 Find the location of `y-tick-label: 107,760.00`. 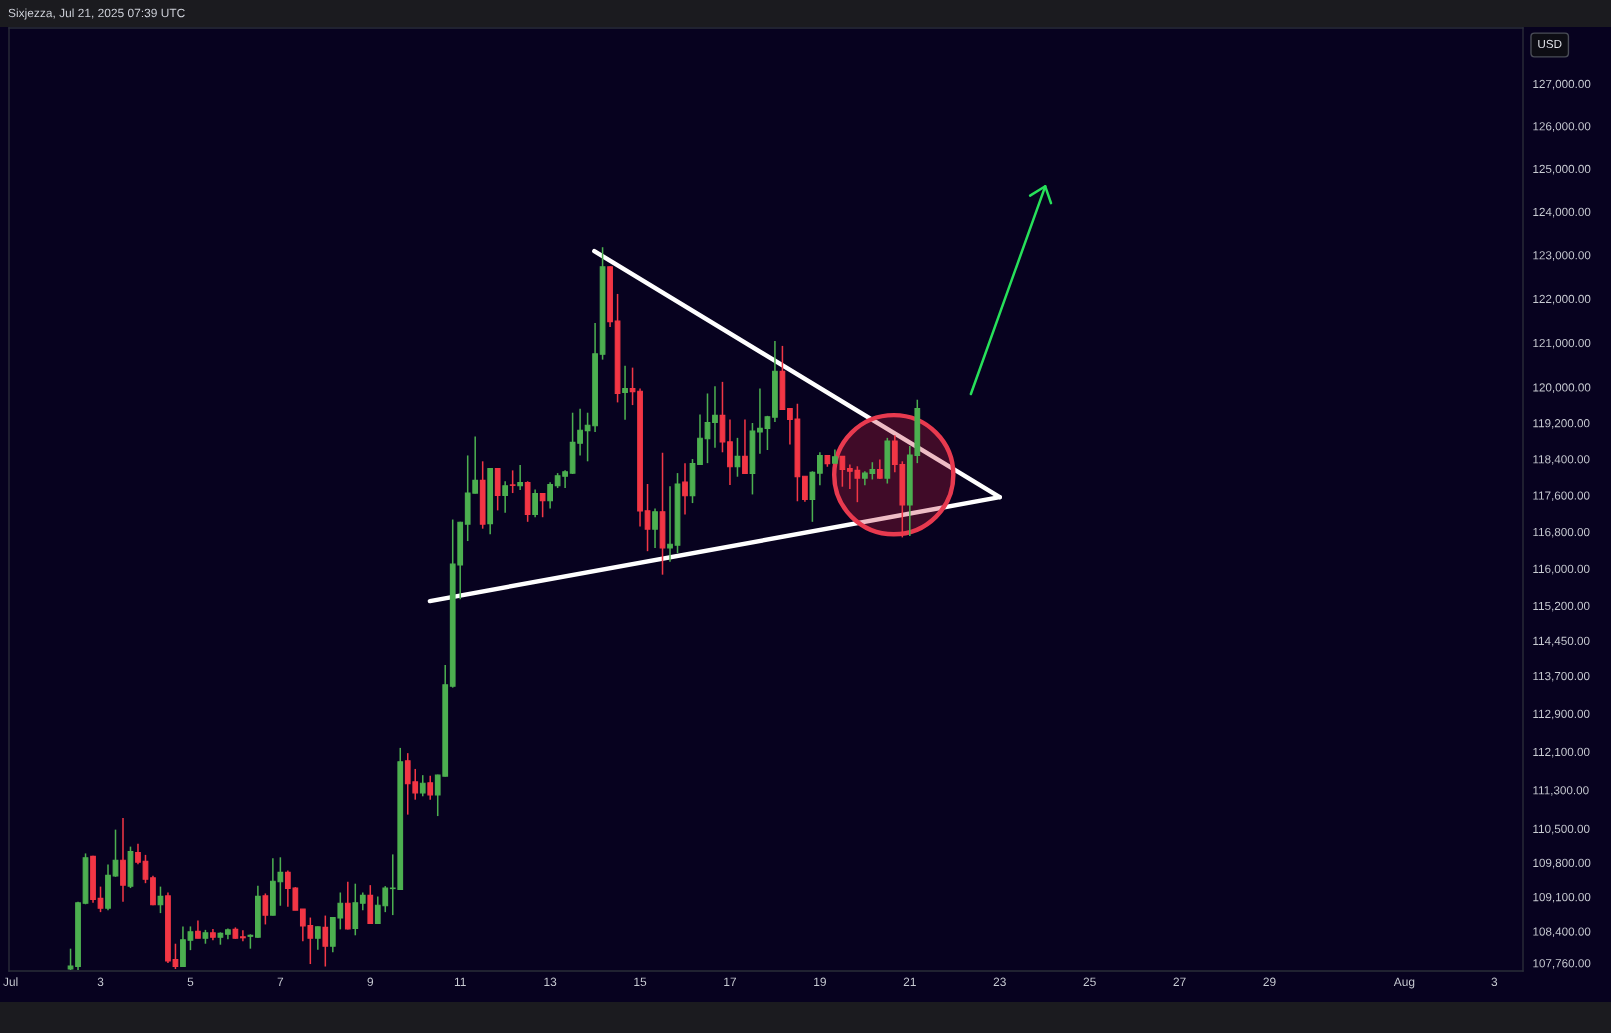

y-tick-label: 107,760.00 is located at coordinates (1562, 964).